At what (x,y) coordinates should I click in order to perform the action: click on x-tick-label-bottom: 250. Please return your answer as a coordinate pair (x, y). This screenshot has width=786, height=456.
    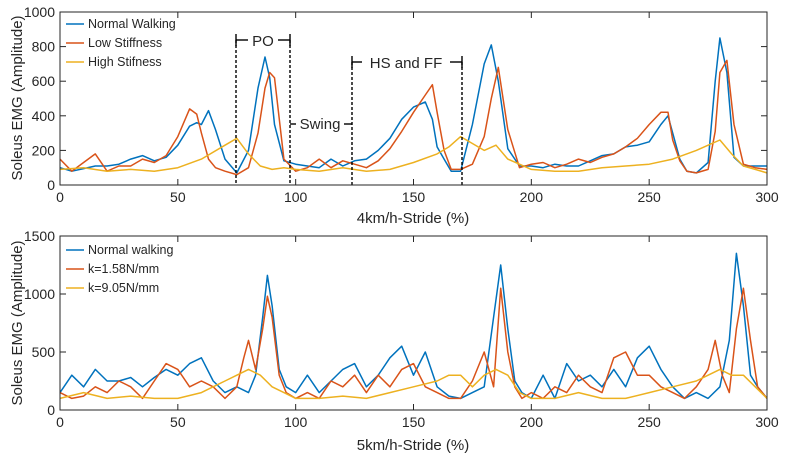
    Looking at the image, I should click on (649, 422).